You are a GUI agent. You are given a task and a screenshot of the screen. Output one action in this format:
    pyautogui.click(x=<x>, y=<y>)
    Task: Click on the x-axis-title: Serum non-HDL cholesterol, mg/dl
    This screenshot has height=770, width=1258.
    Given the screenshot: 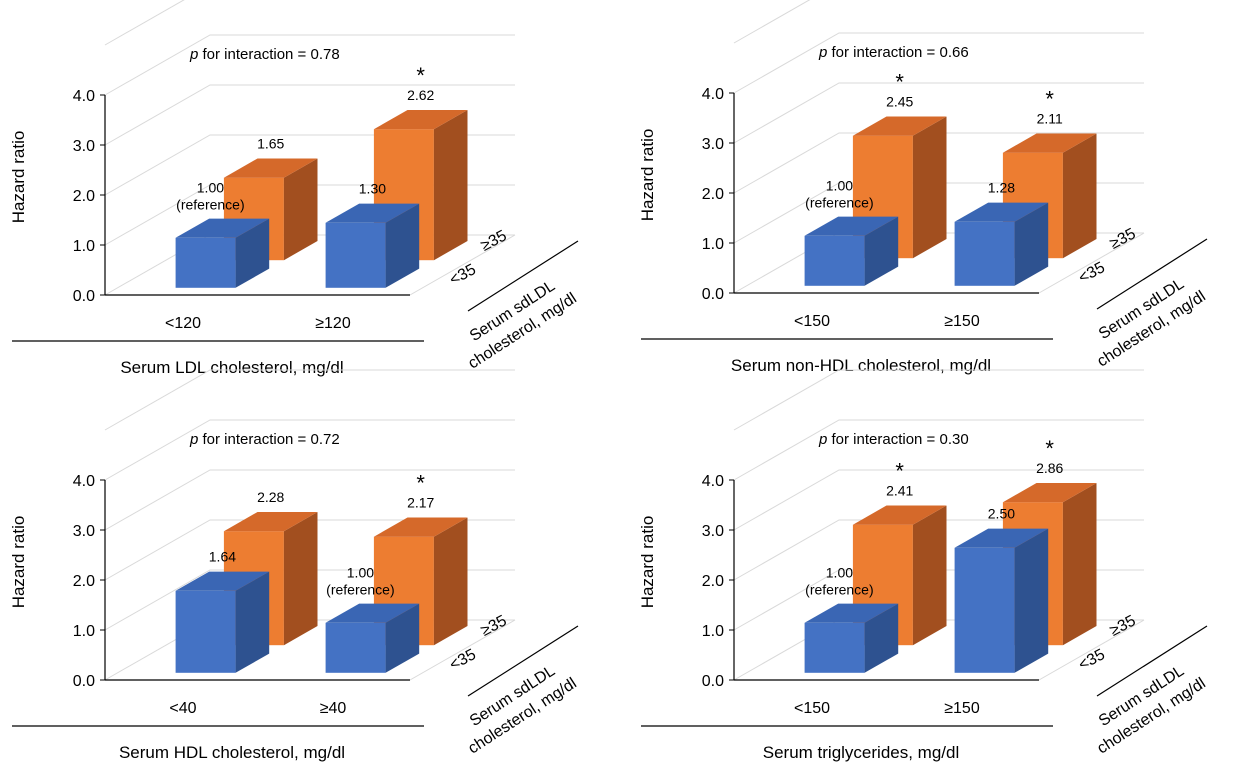 What is the action you would take?
    pyautogui.click(x=861, y=365)
    